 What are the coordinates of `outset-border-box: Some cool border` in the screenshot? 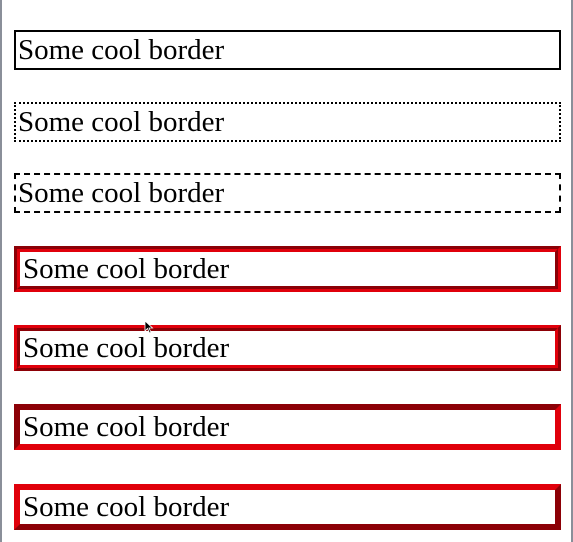 It's located at (287, 507).